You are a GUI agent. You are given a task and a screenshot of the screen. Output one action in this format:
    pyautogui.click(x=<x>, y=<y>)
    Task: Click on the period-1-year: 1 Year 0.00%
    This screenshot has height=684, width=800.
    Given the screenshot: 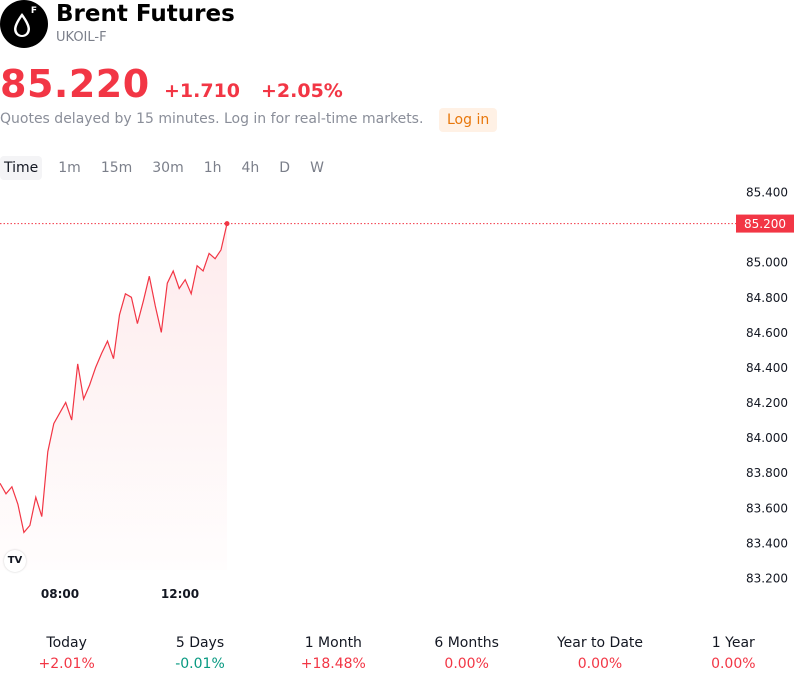 What is the action you would take?
    pyautogui.click(x=733, y=653)
    